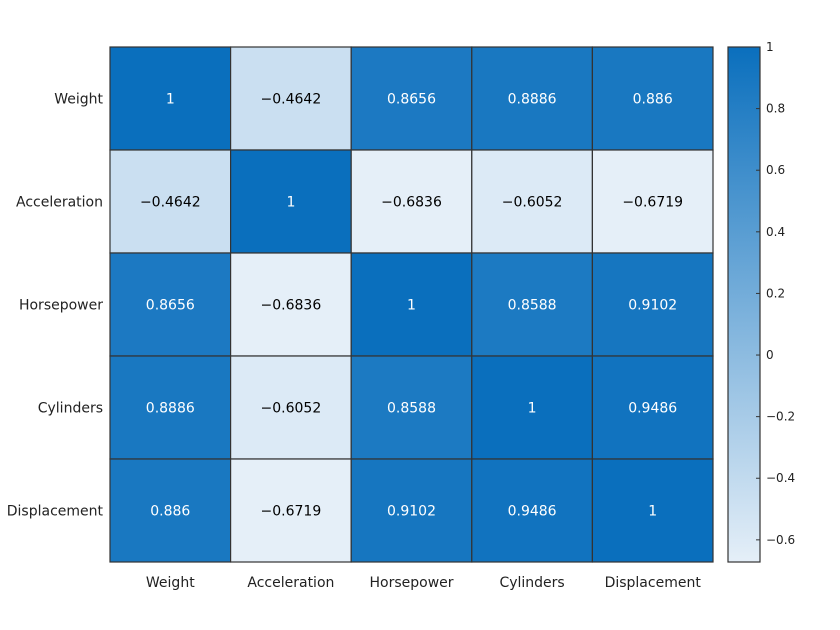 The width and height of the screenshot is (840, 630). I want to click on y-tick-label: Displacement, so click(55, 512).